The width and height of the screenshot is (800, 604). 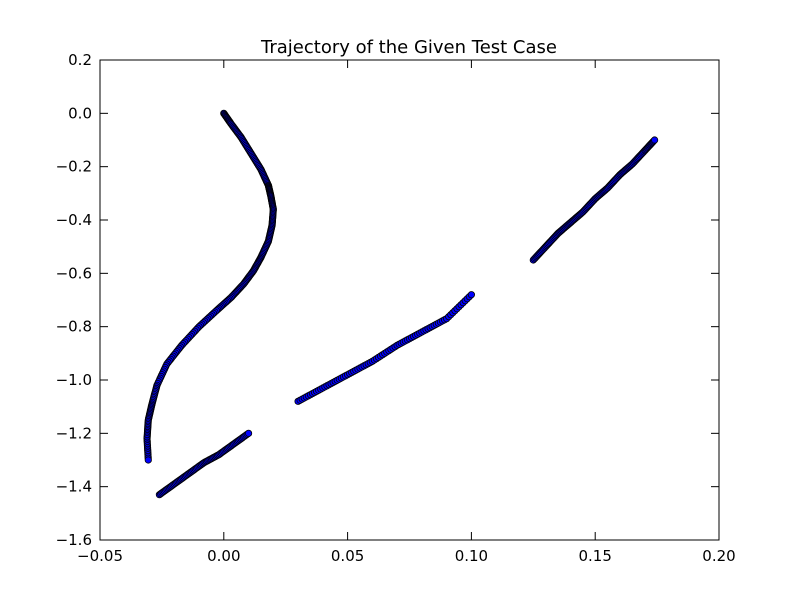 I want to click on y-tick-label: −1.6, so click(x=74, y=540).